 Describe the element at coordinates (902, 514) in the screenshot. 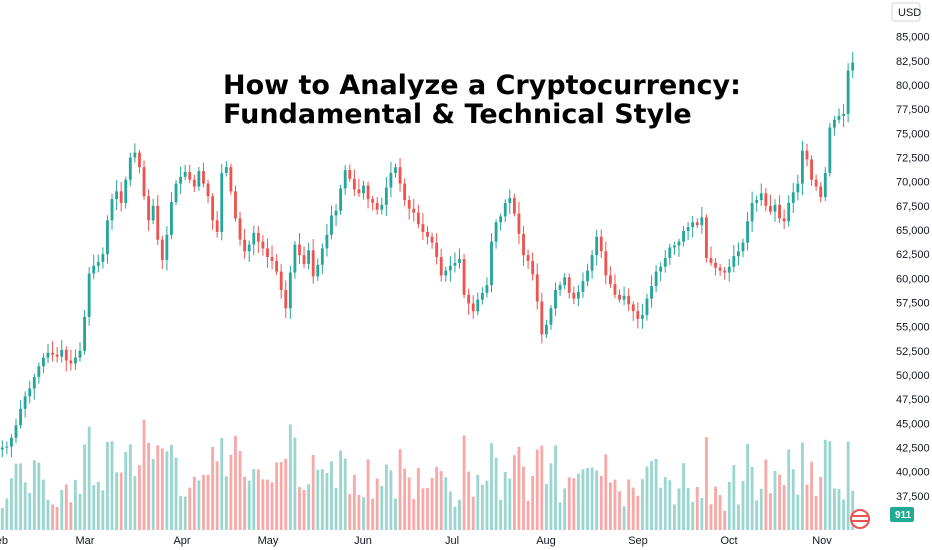

I see `current-price-badge: 911` at that location.